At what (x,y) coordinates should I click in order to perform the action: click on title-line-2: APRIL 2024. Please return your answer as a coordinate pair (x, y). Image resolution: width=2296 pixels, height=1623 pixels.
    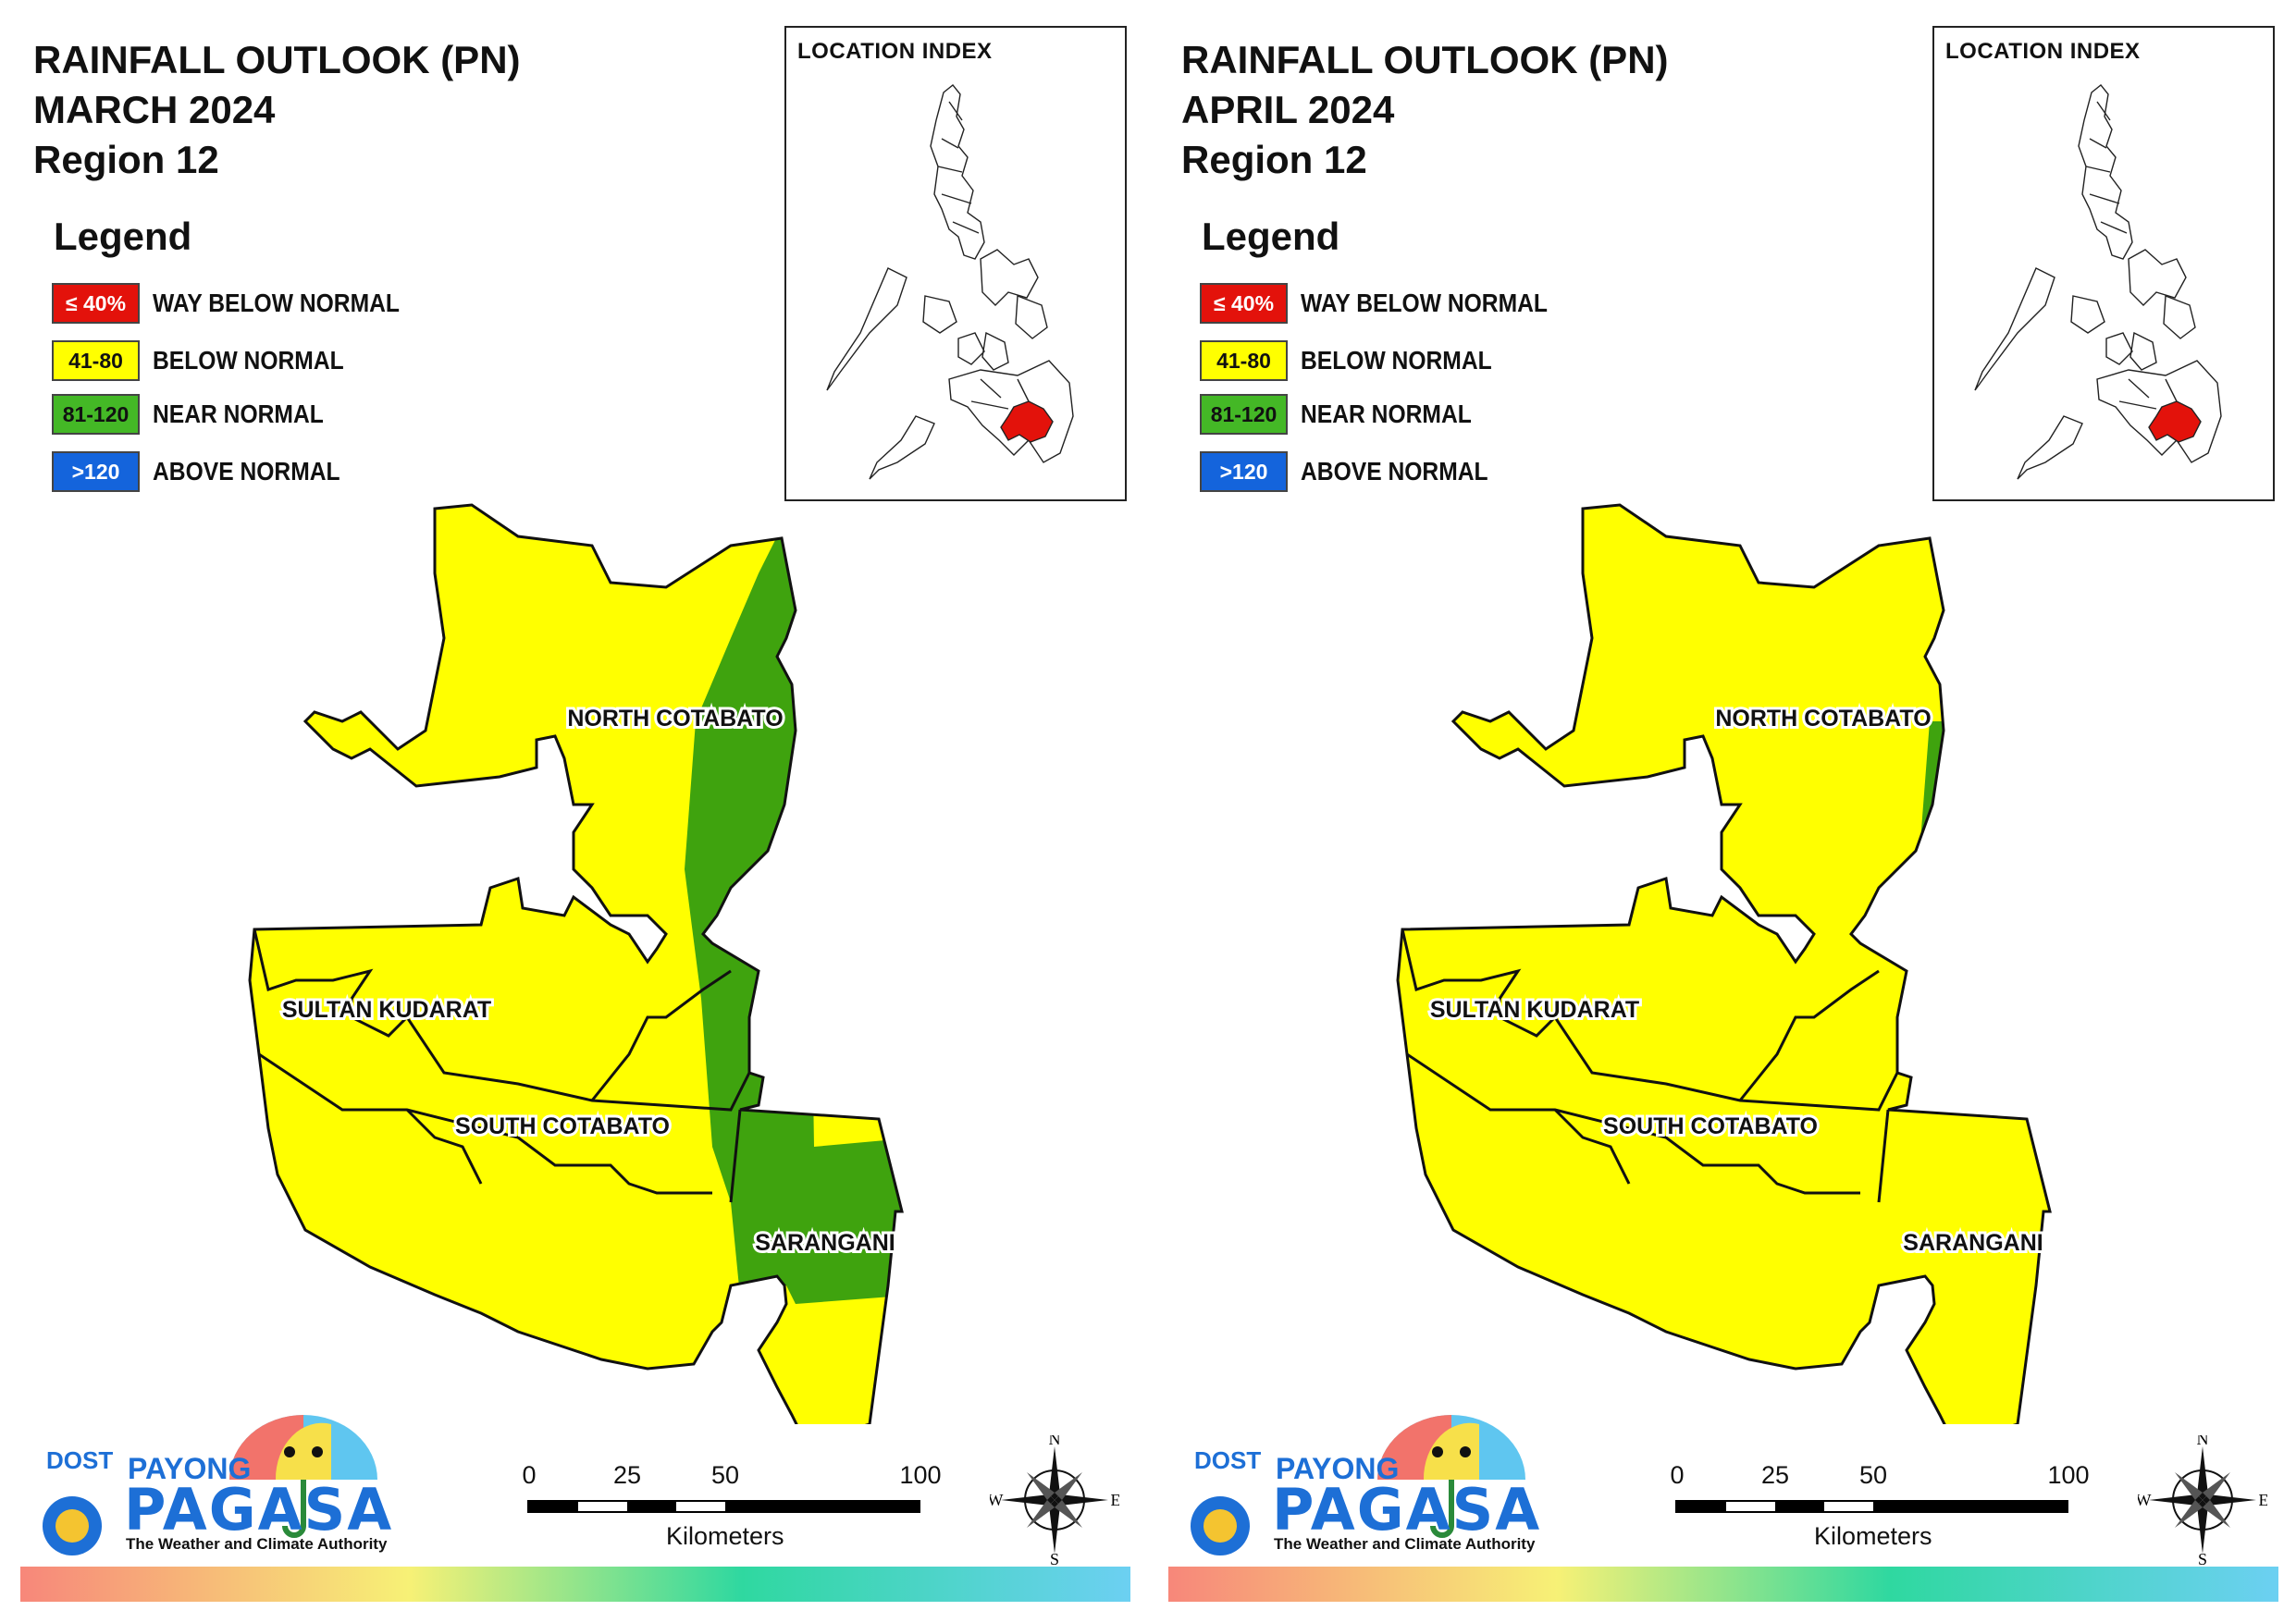
    Looking at the image, I should click on (1288, 109).